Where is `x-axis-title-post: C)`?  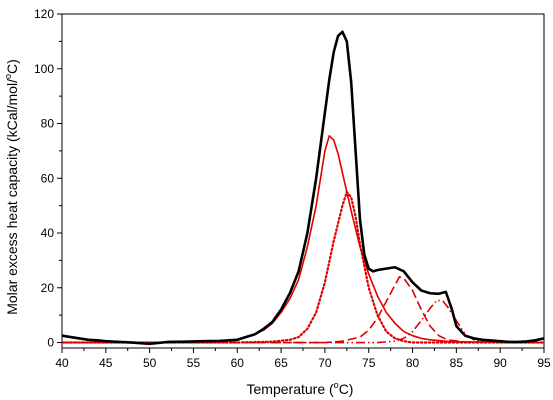
x-axis-title-post: C) is located at coordinates (346, 389).